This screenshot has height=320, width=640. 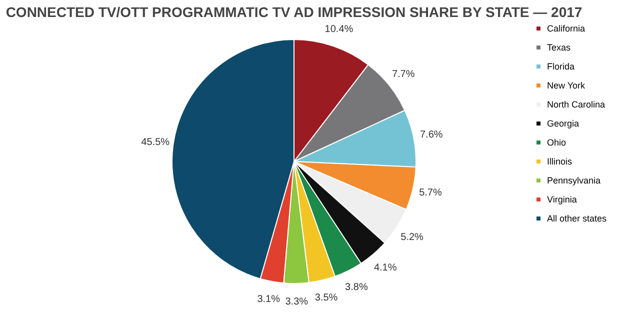 What do you see at coordinates (385, 268) in the screenshot?
I see `data-label: 4.1%` at bounding box center [385, 268].